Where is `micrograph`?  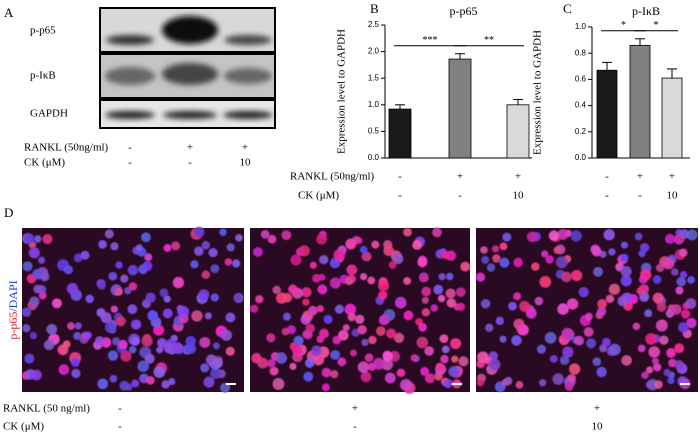
micrograph is located at coordinates (132, 309).